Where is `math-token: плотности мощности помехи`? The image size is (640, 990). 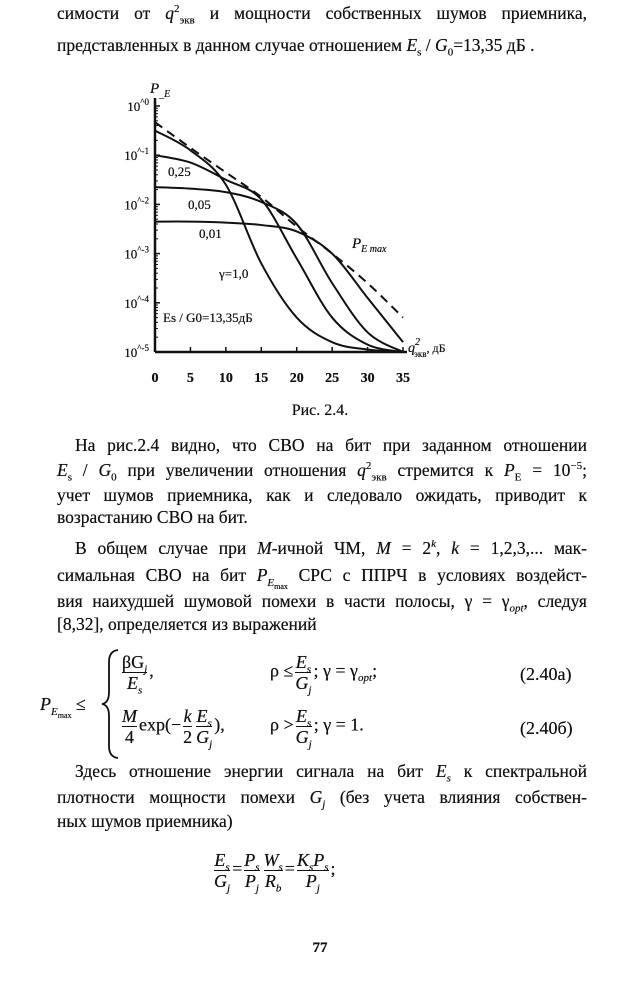
math-token: плотности мощности помехи is located at coordinates (183, 797).